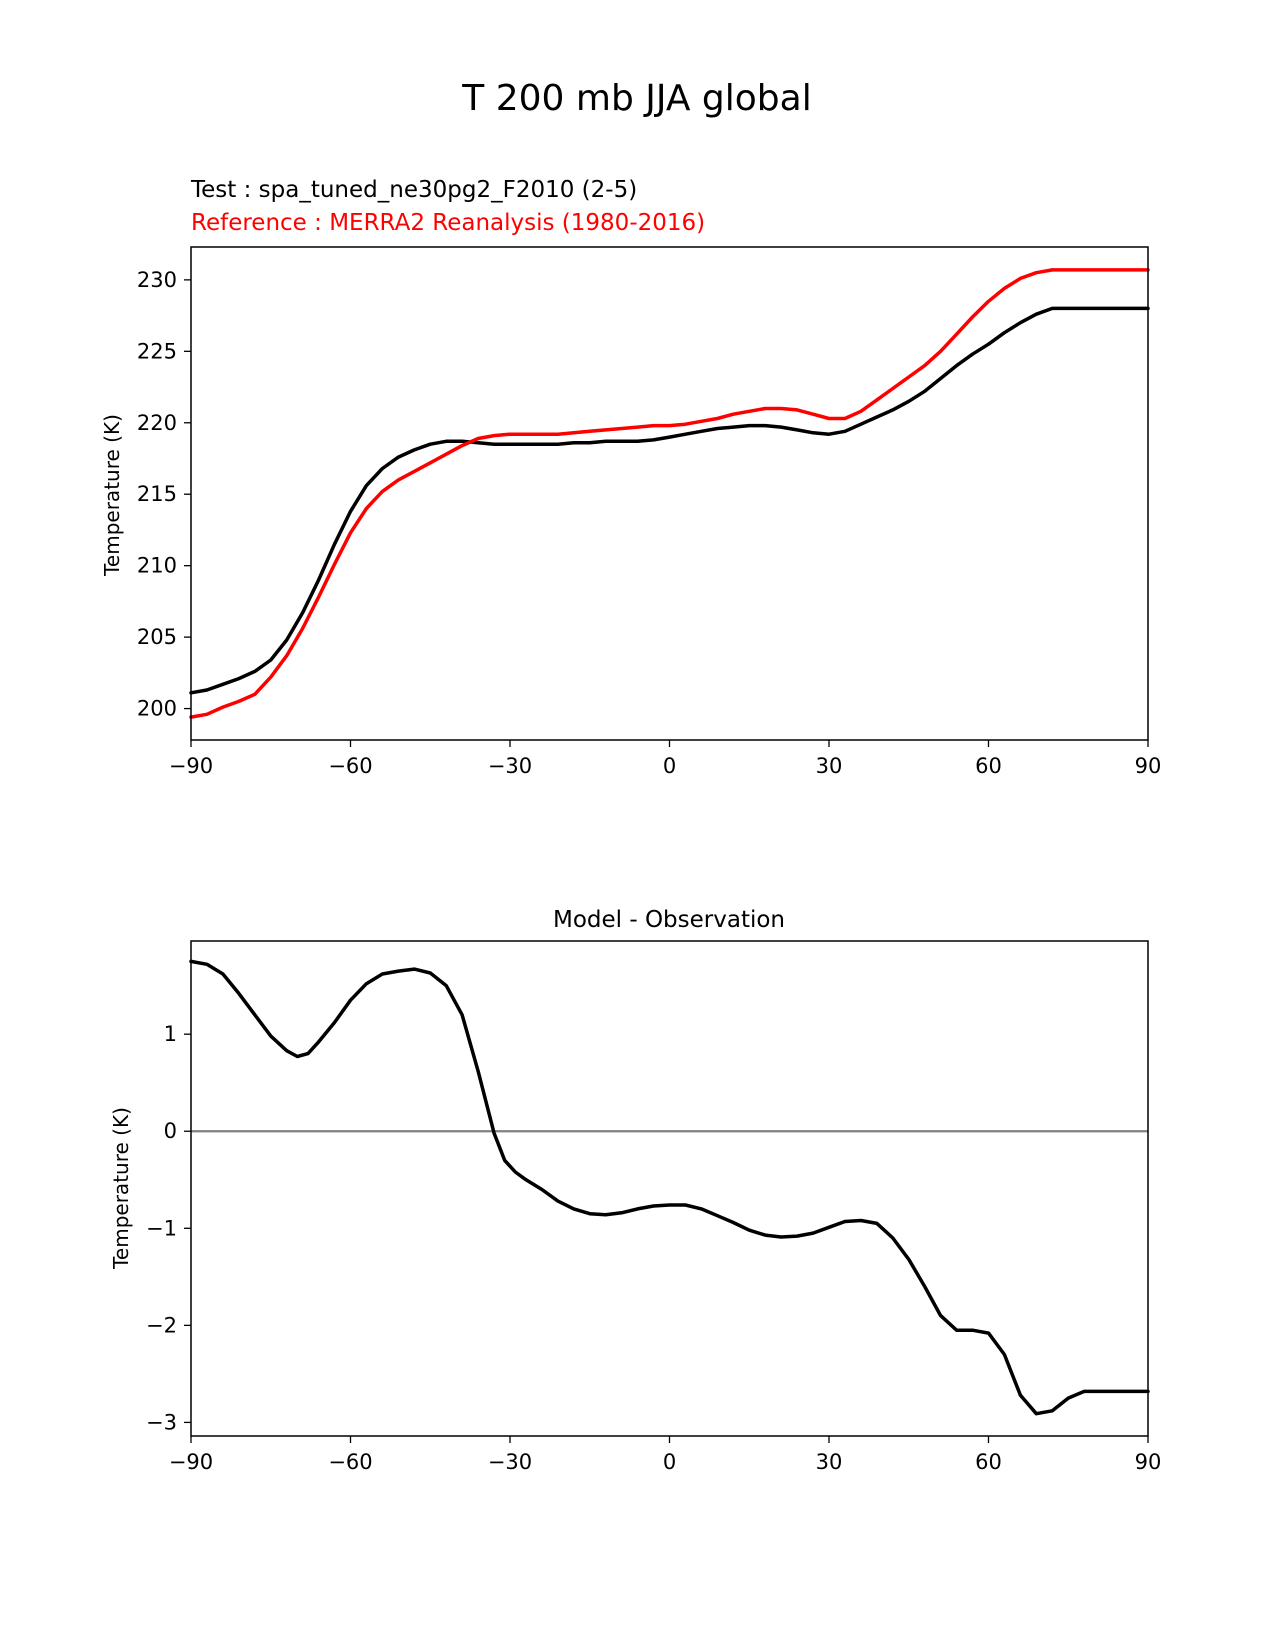 The width and height of the screenshot is (1275, 1650). I want to click on bottom-panel-x-tick-label: 60, so click(988, 1462).